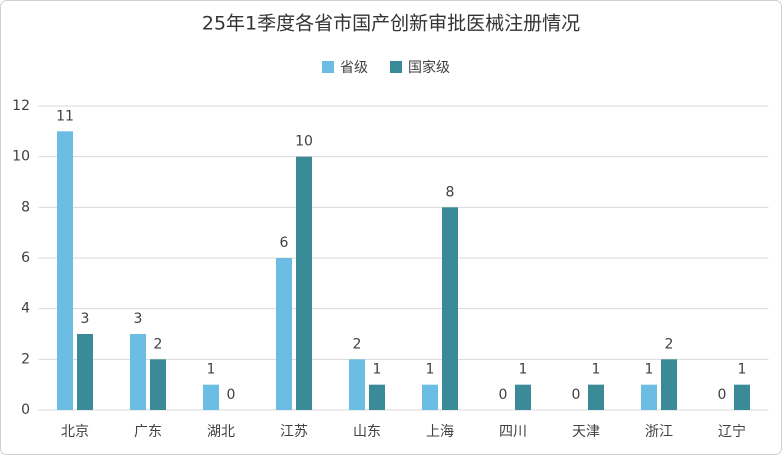  Describe the element at coordinates (25, 309) in the screenshot. I see `y-tick-label: 4` at that location.